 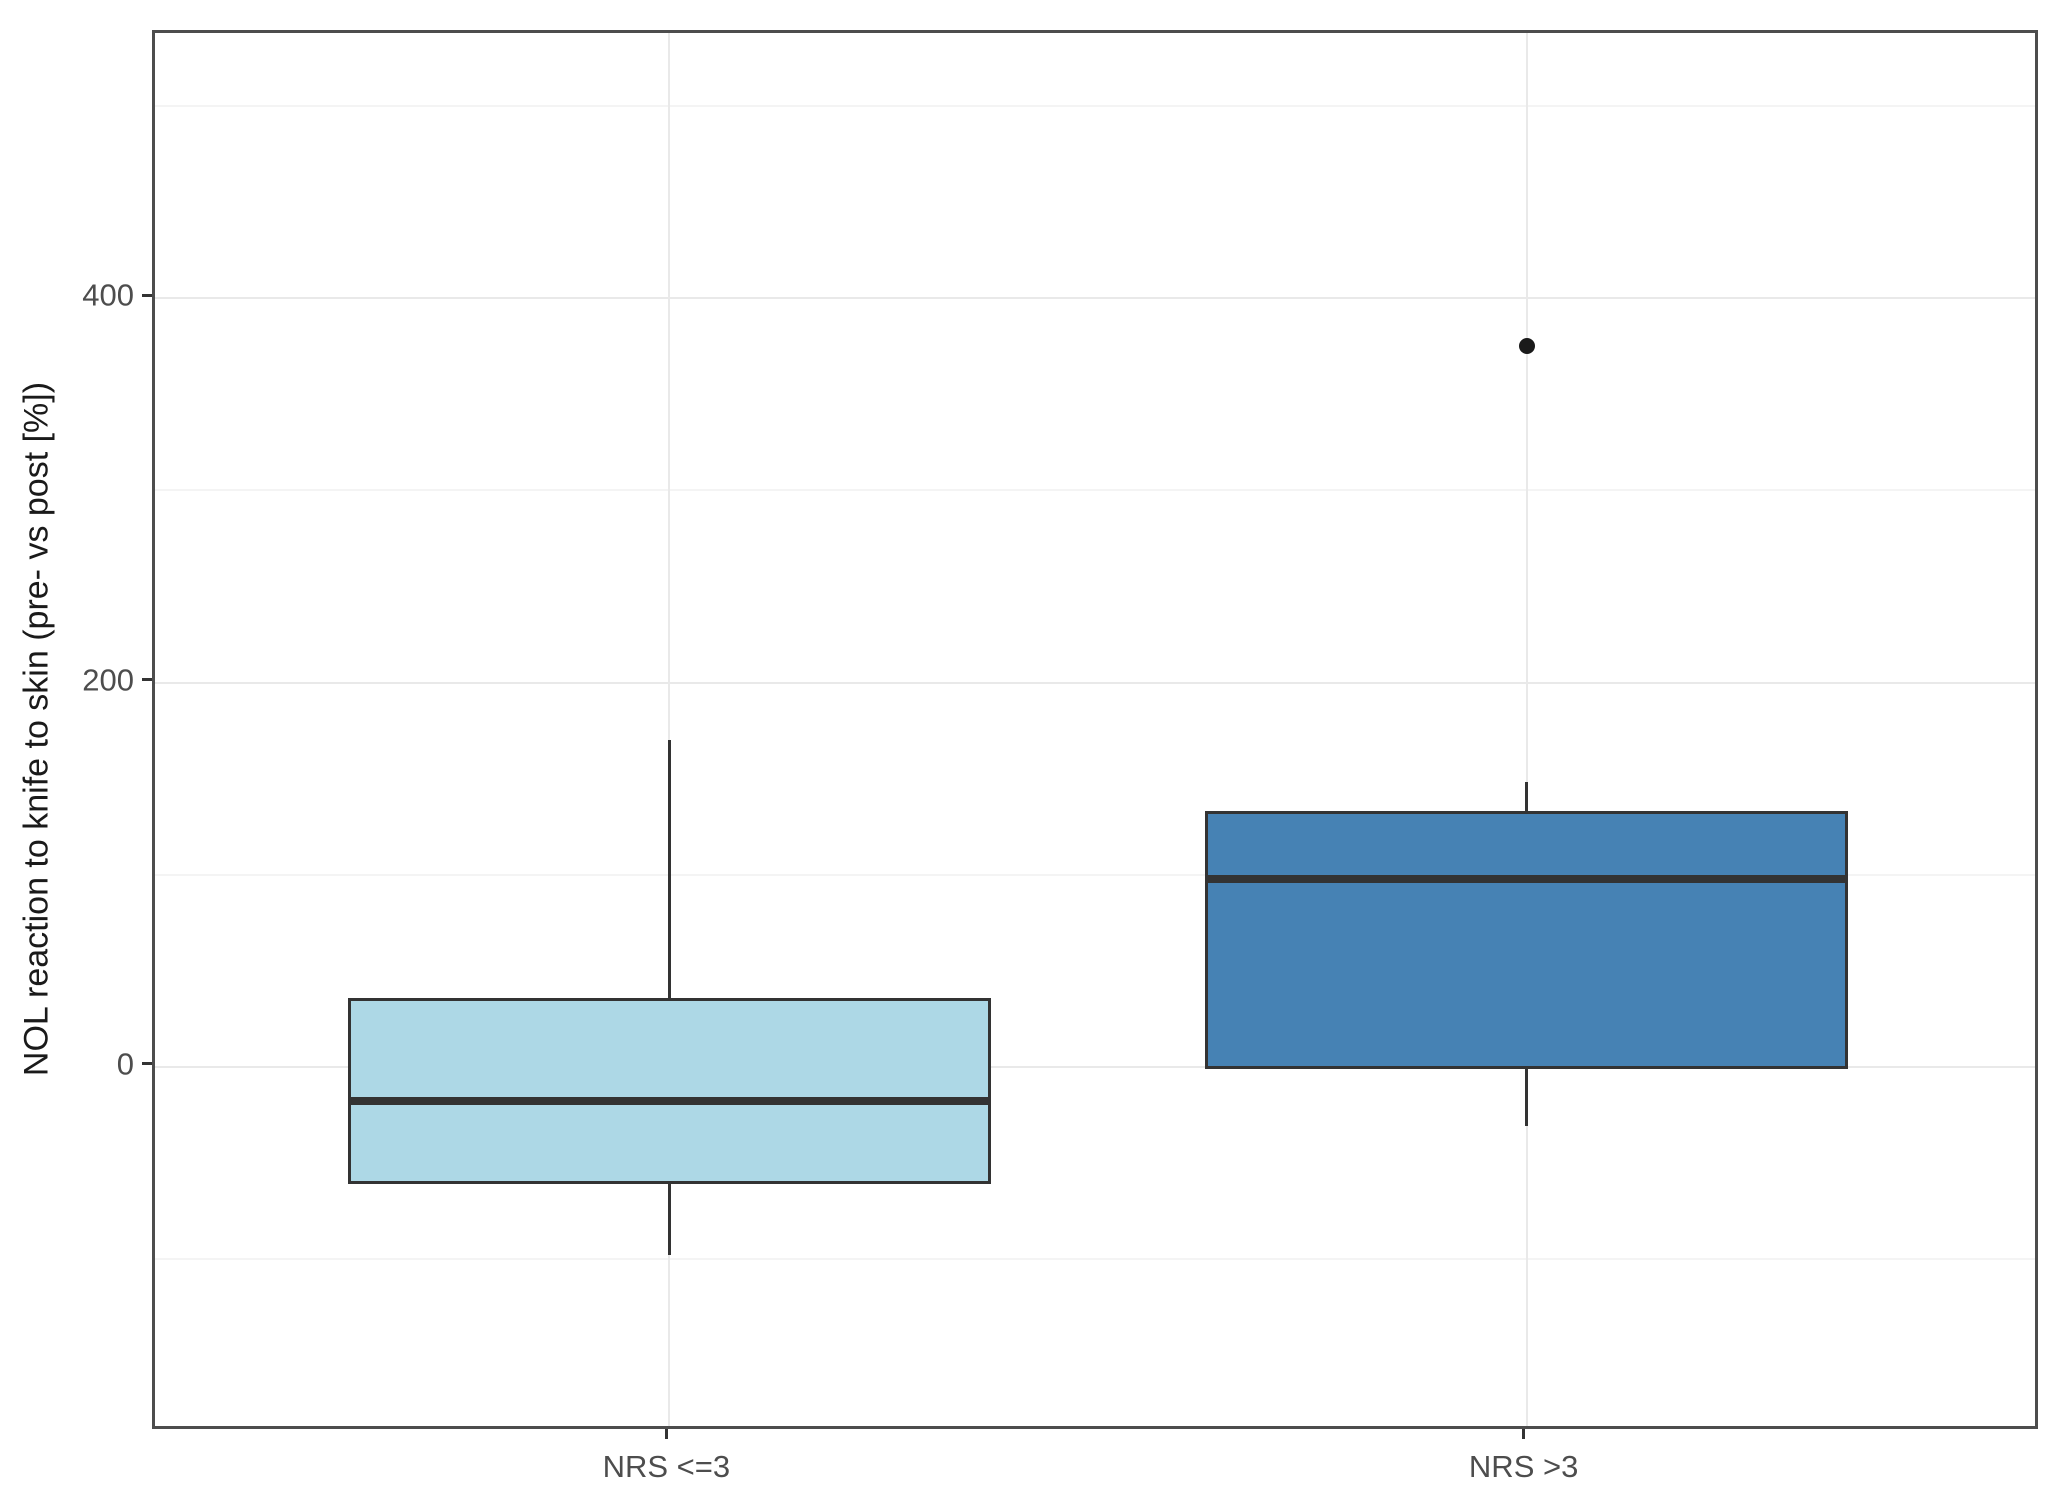 I want to click on y-tick-label: 0, so click(x=125, y=1064).